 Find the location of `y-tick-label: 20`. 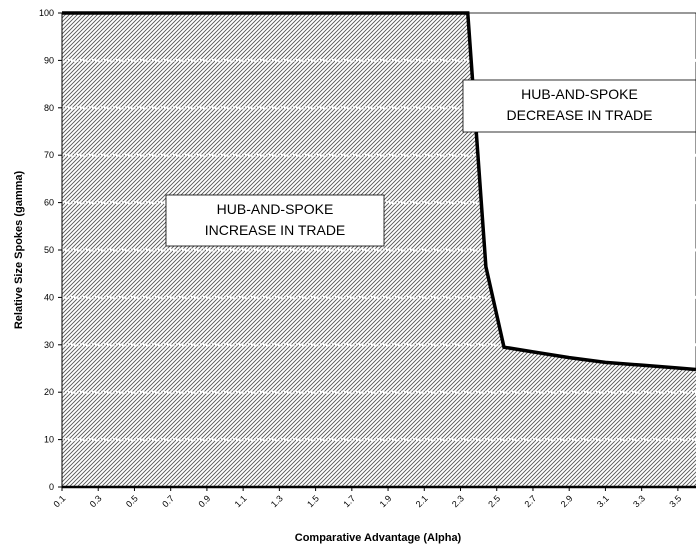

y-tick-label: 20 is located at coordinates (49, 392).